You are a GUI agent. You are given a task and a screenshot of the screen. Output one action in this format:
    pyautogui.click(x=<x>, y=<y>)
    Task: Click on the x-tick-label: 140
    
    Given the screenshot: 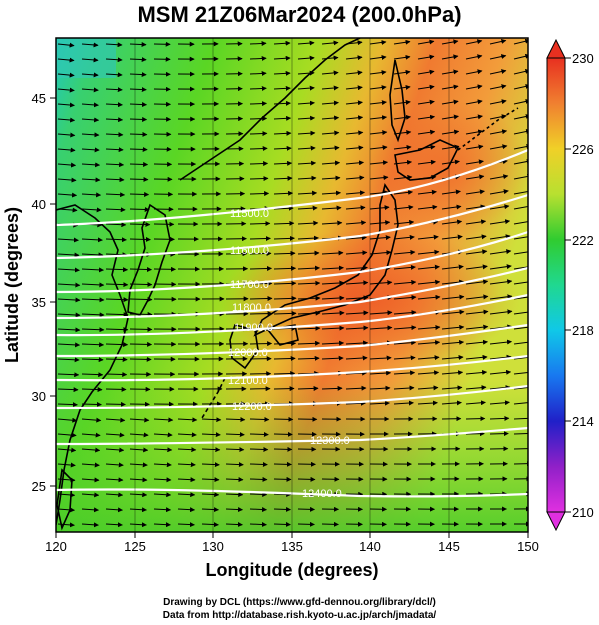 What is the action you would take?
    pyautogui.click(x=370, y=546)
    